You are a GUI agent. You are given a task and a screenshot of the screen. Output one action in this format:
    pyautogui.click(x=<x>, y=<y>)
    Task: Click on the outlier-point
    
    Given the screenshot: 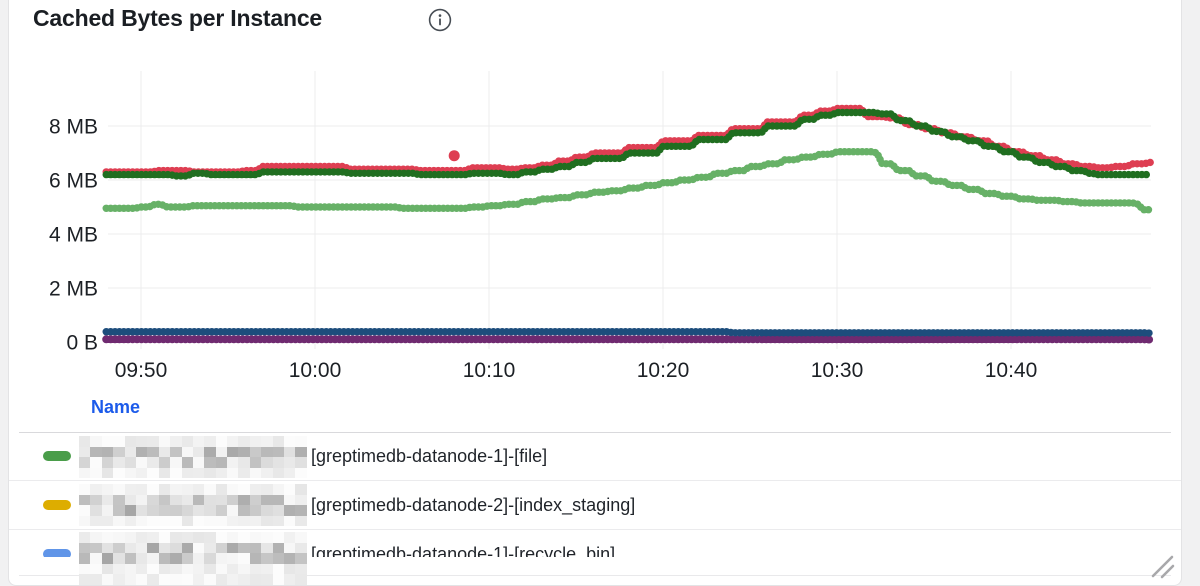 What is the action you would take?
    pyautogui.click(x=454, y=155)
    